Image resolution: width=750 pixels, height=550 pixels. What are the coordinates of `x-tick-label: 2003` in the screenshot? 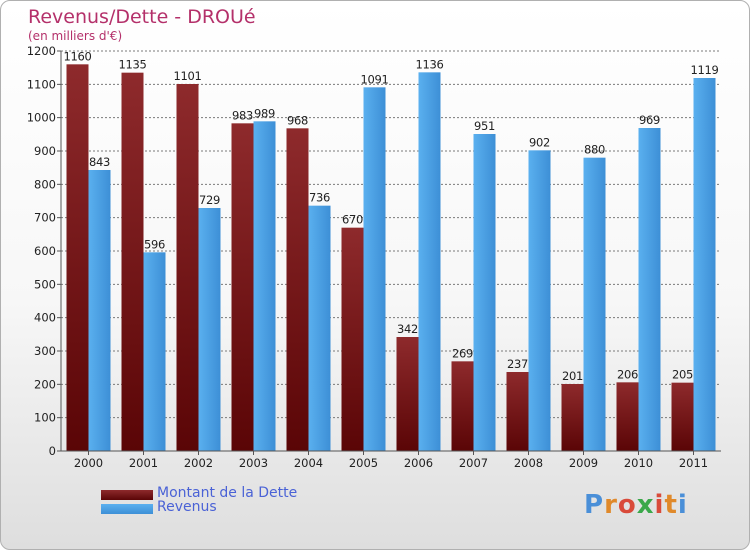 It's located at (253, 463).